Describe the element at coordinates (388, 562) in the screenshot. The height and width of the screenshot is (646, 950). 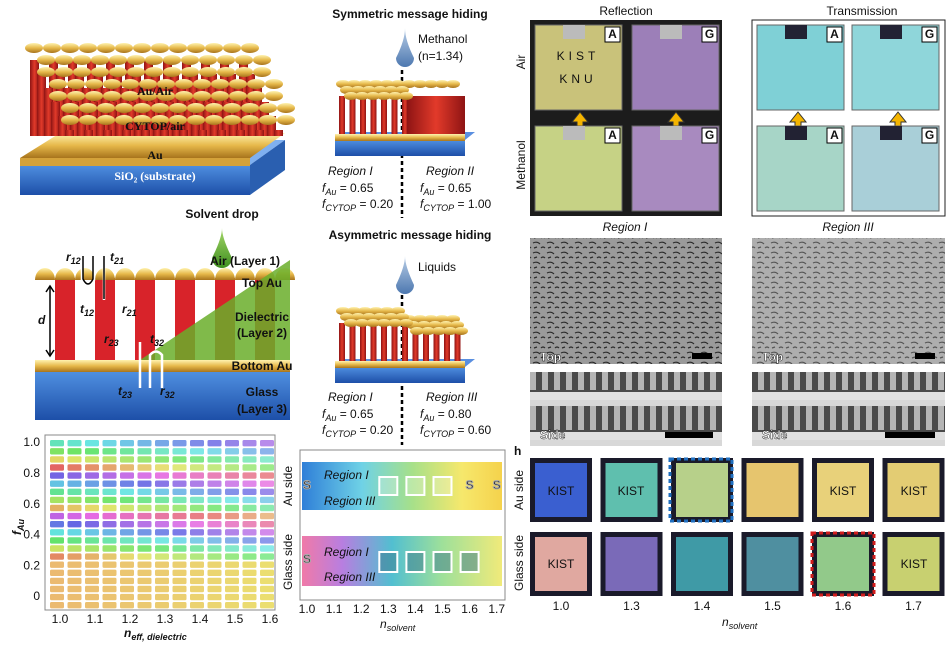
I see `sample-square` at that location.